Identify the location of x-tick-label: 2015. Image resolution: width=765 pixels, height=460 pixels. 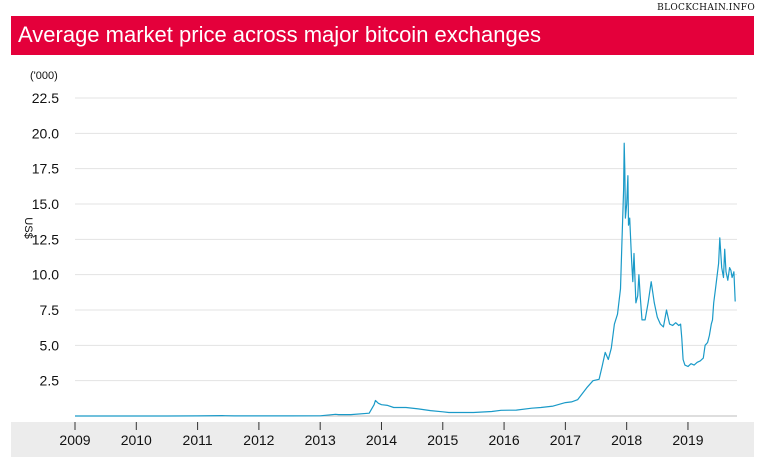
(442, 440).